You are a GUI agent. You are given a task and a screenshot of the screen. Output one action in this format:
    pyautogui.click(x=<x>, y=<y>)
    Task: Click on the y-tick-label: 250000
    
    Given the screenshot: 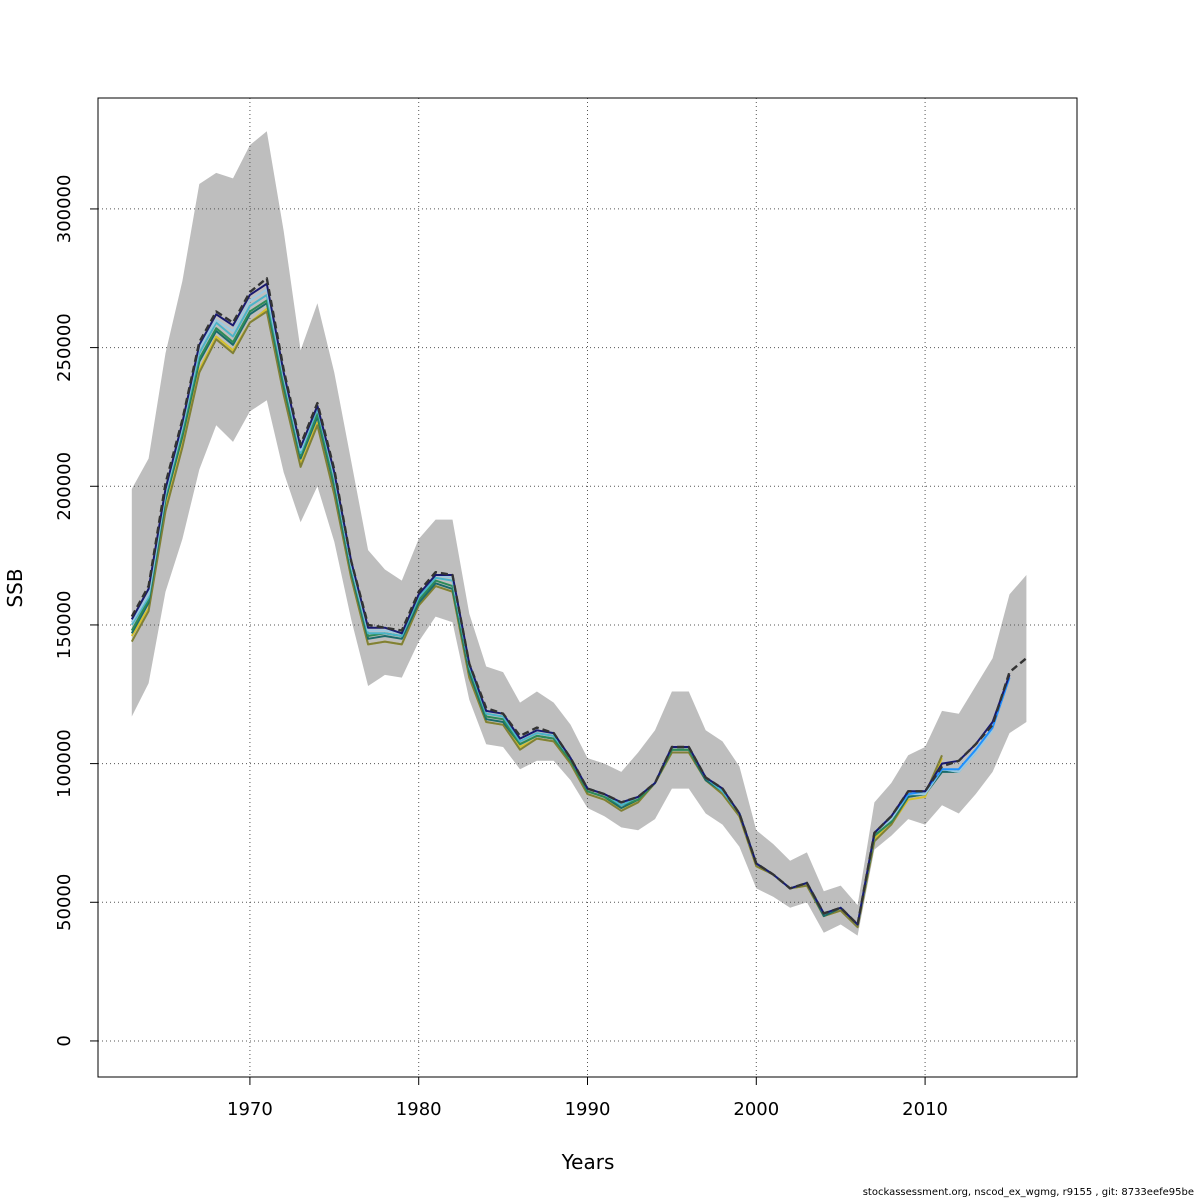 What is the action you would take?
    pyautogui.click(x=64, y=347)
    